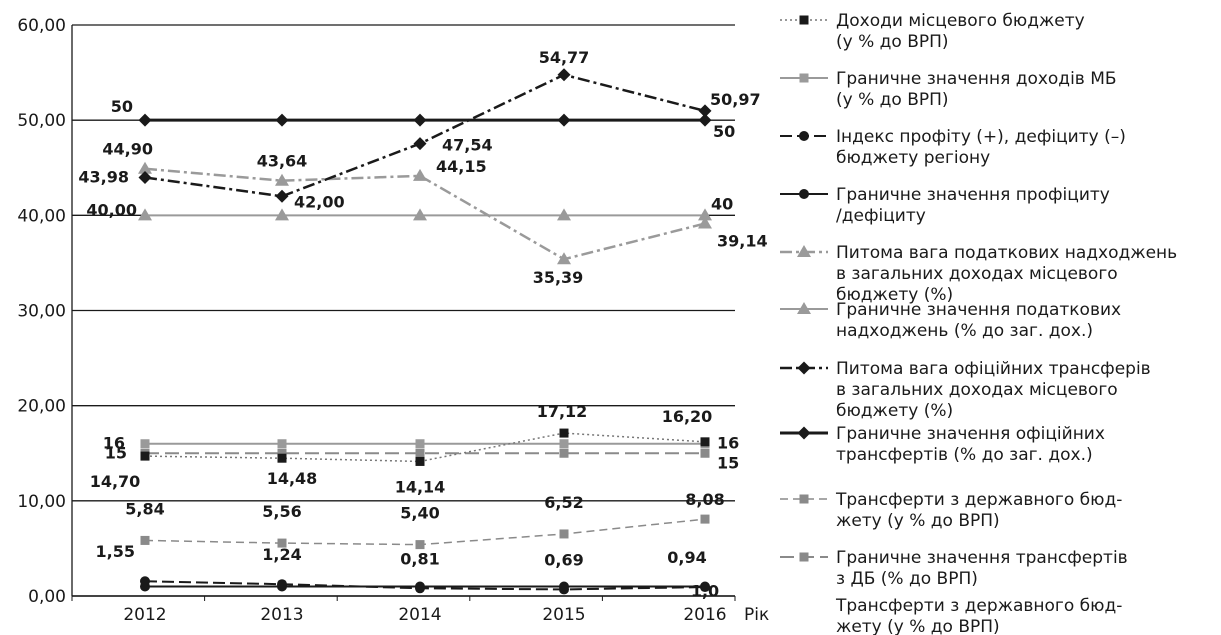 Image resolution: width=1221 pixels, height=635 pixels. Describe the element at coordinates (420, 486) in the screenshot. I see `data-label: 14,14` at that location.